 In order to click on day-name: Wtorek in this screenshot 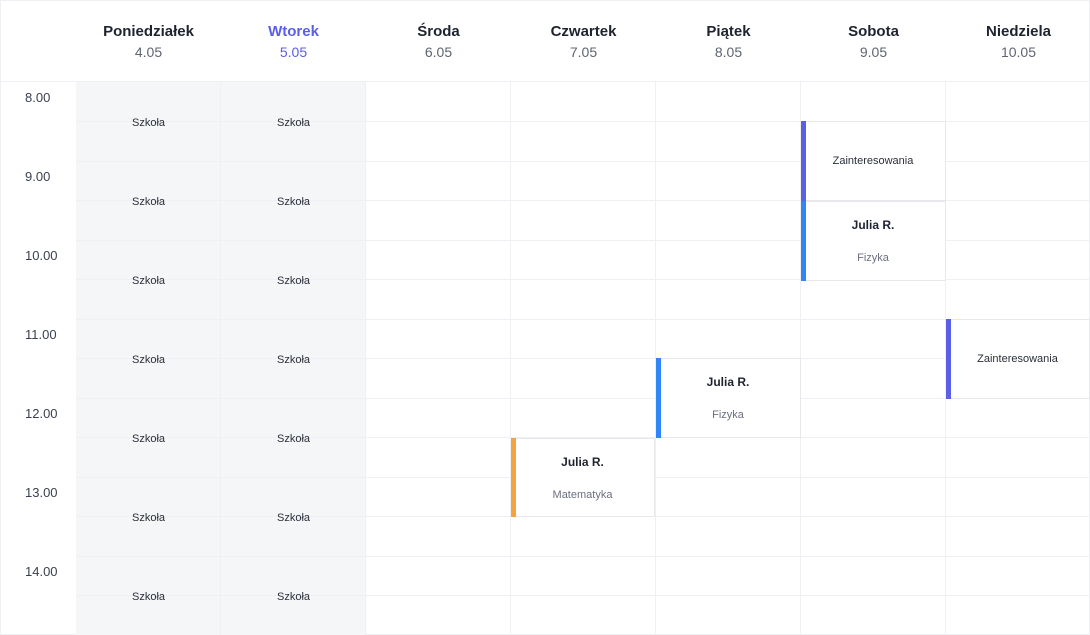, I will do `click(293, 31)`.